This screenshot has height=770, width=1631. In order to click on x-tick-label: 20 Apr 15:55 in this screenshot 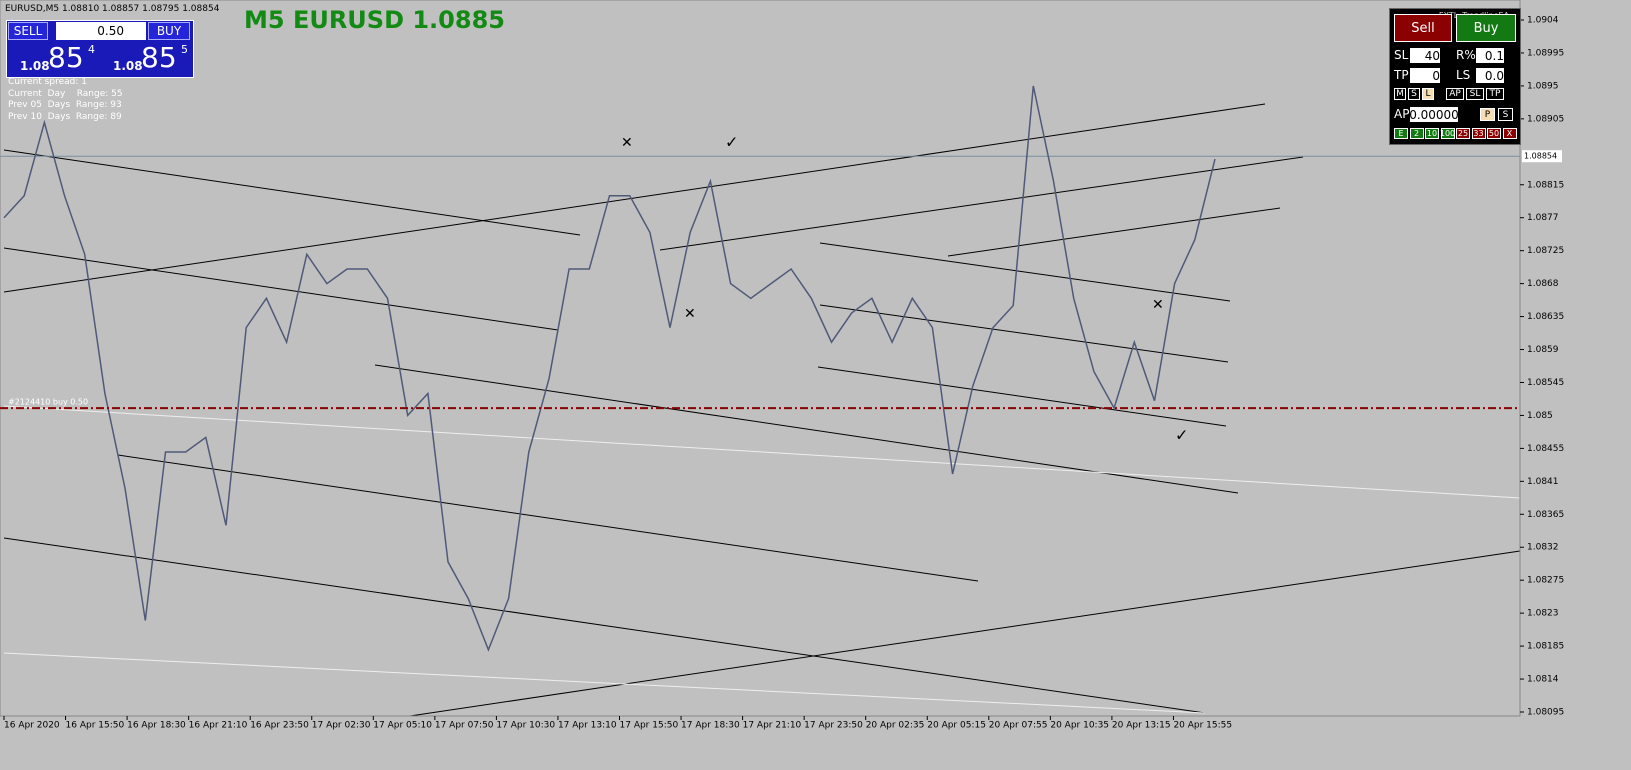, I will do `click(1202, 726)`.